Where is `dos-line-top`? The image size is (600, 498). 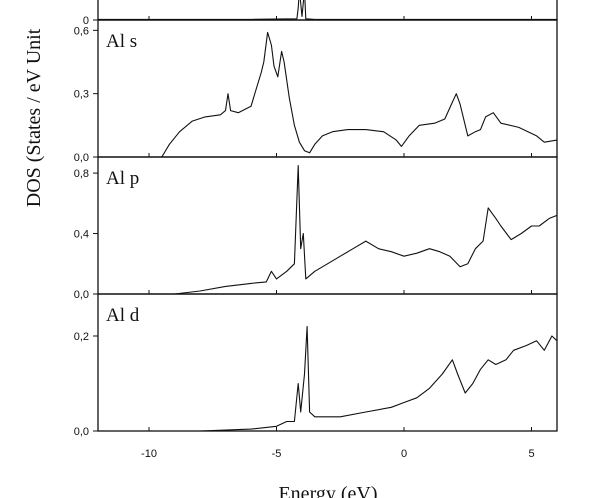 dos-line-top is located at coordinates (327, 10).